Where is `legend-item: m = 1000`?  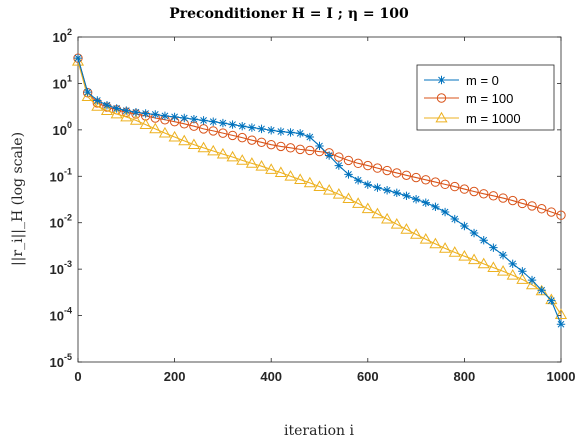
legend-item: m = 1000 is located at coordinates (472, 118).